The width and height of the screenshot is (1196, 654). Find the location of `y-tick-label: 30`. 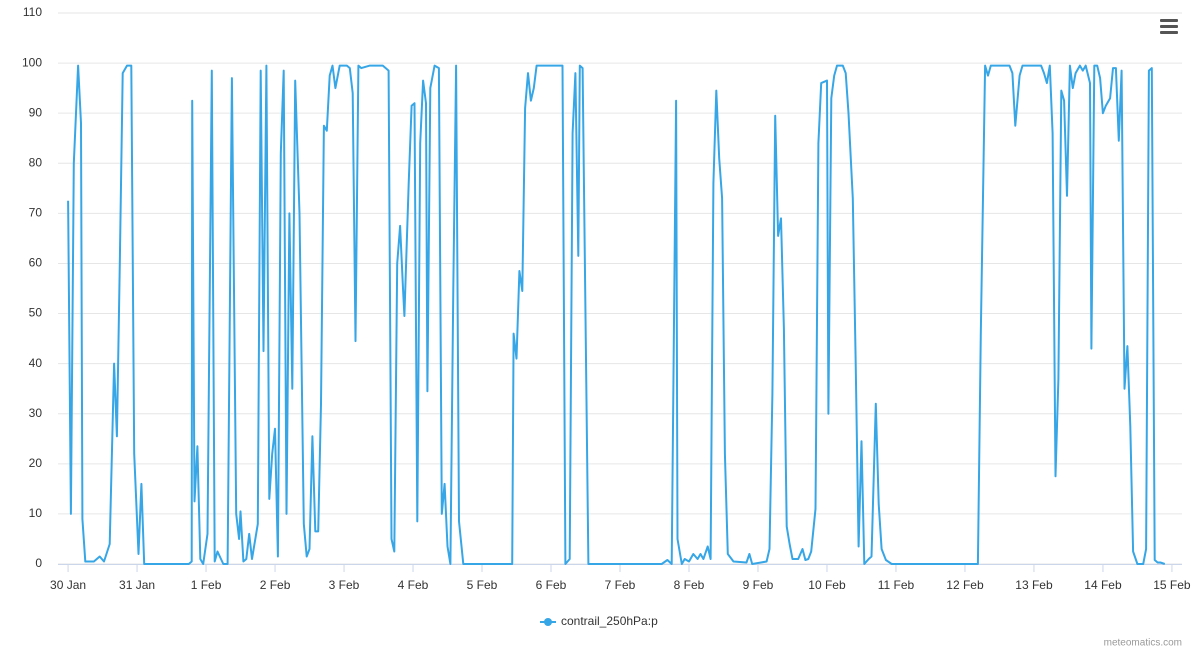

y-tick-label: 30 is located at coordinates (36, 413).